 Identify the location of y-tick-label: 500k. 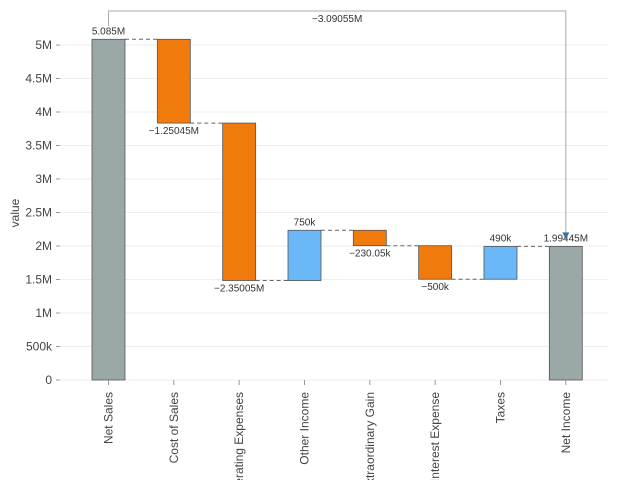
(39, 347).